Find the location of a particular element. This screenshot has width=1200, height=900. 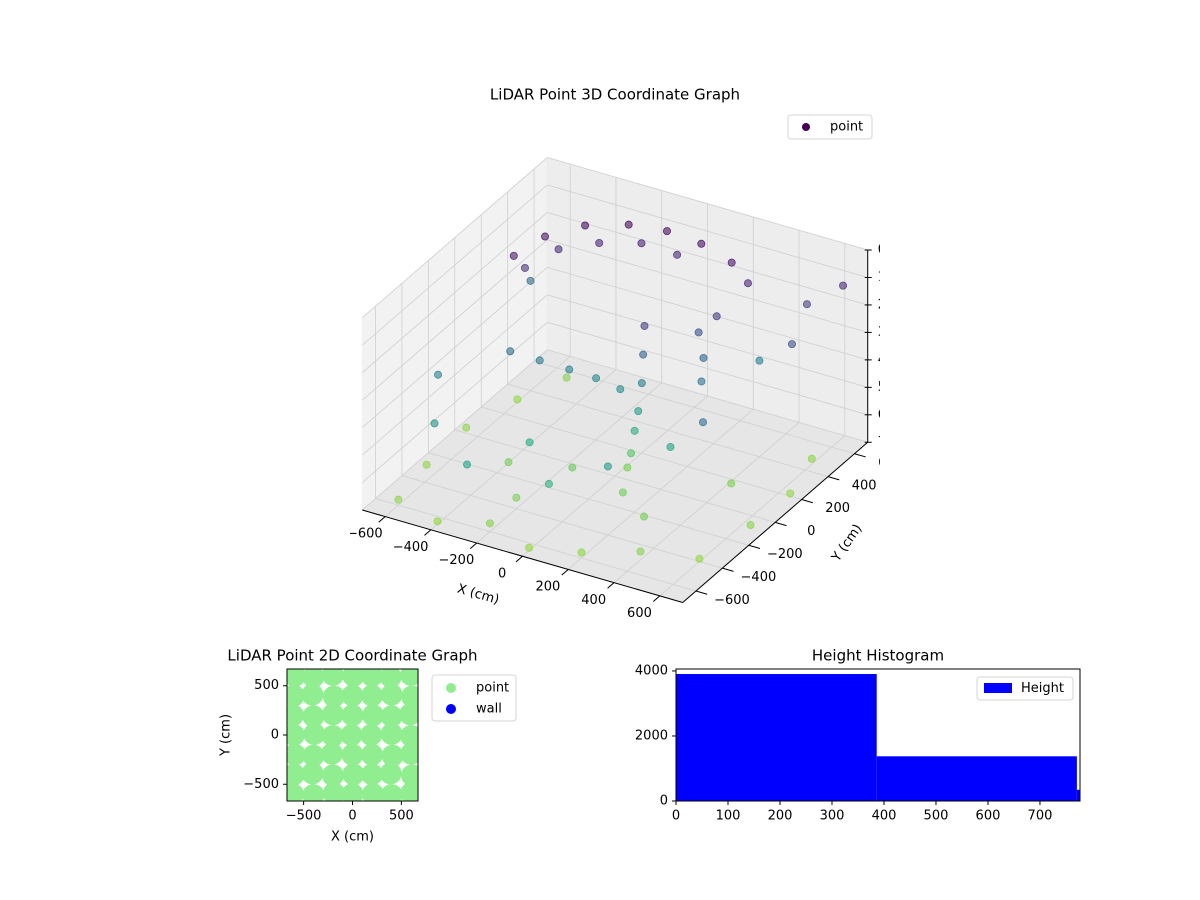

x-tick-label: 700 is located at coordinates (1040, 816).